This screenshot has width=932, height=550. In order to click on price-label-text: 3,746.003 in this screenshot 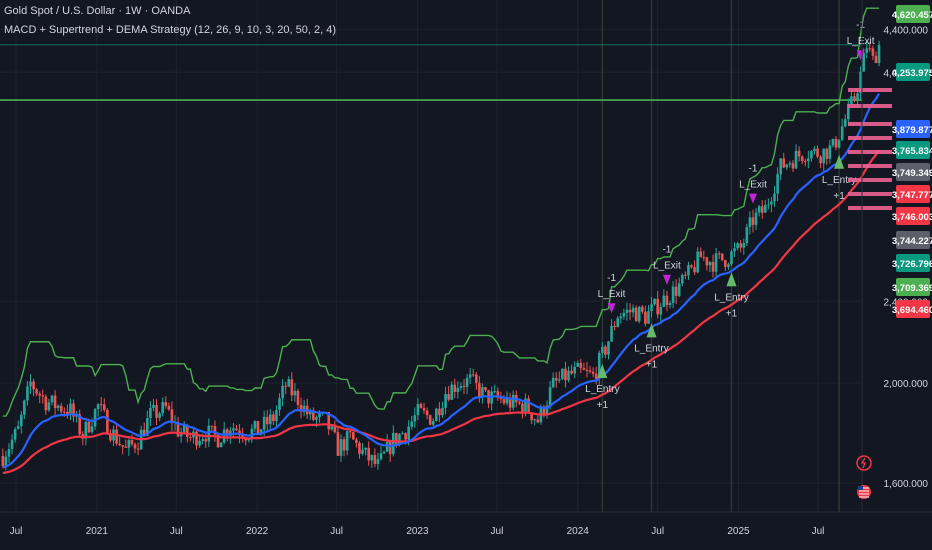, I will do `click(912, 217)`.